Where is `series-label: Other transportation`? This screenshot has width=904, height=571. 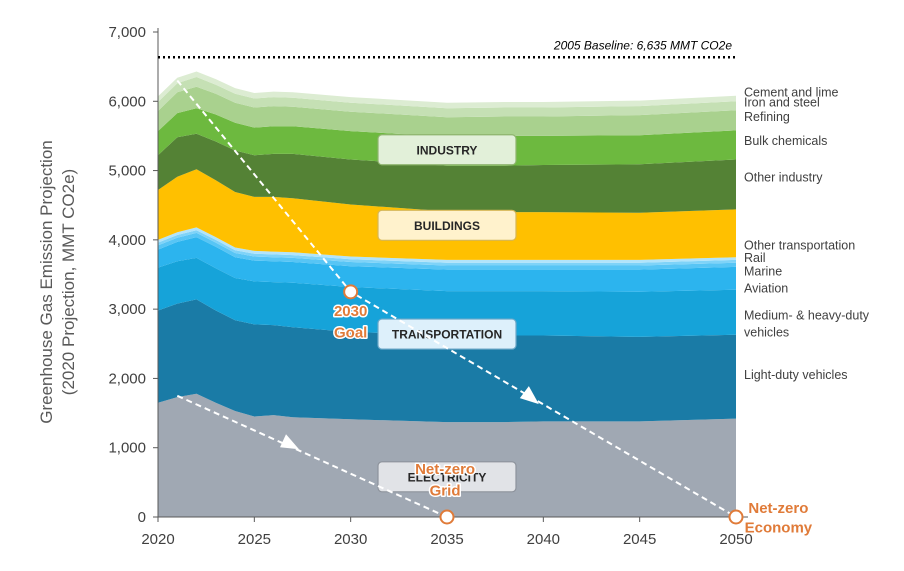 series-label: Other transportation is located at coordinates (799, 245).